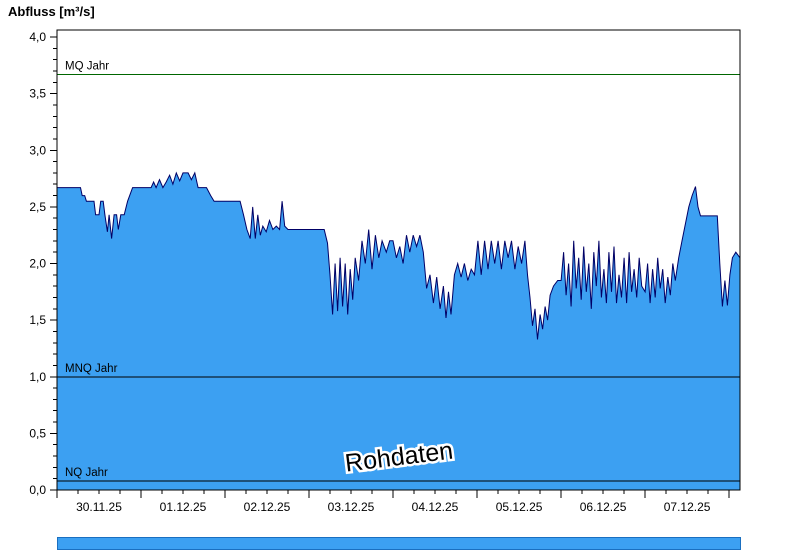 The width and height of the screenshot is (800, 550). Describe the element at coordinates (86, 473) in the screenshot. I see `refline-label-nq: NQ Jahr` at that location.